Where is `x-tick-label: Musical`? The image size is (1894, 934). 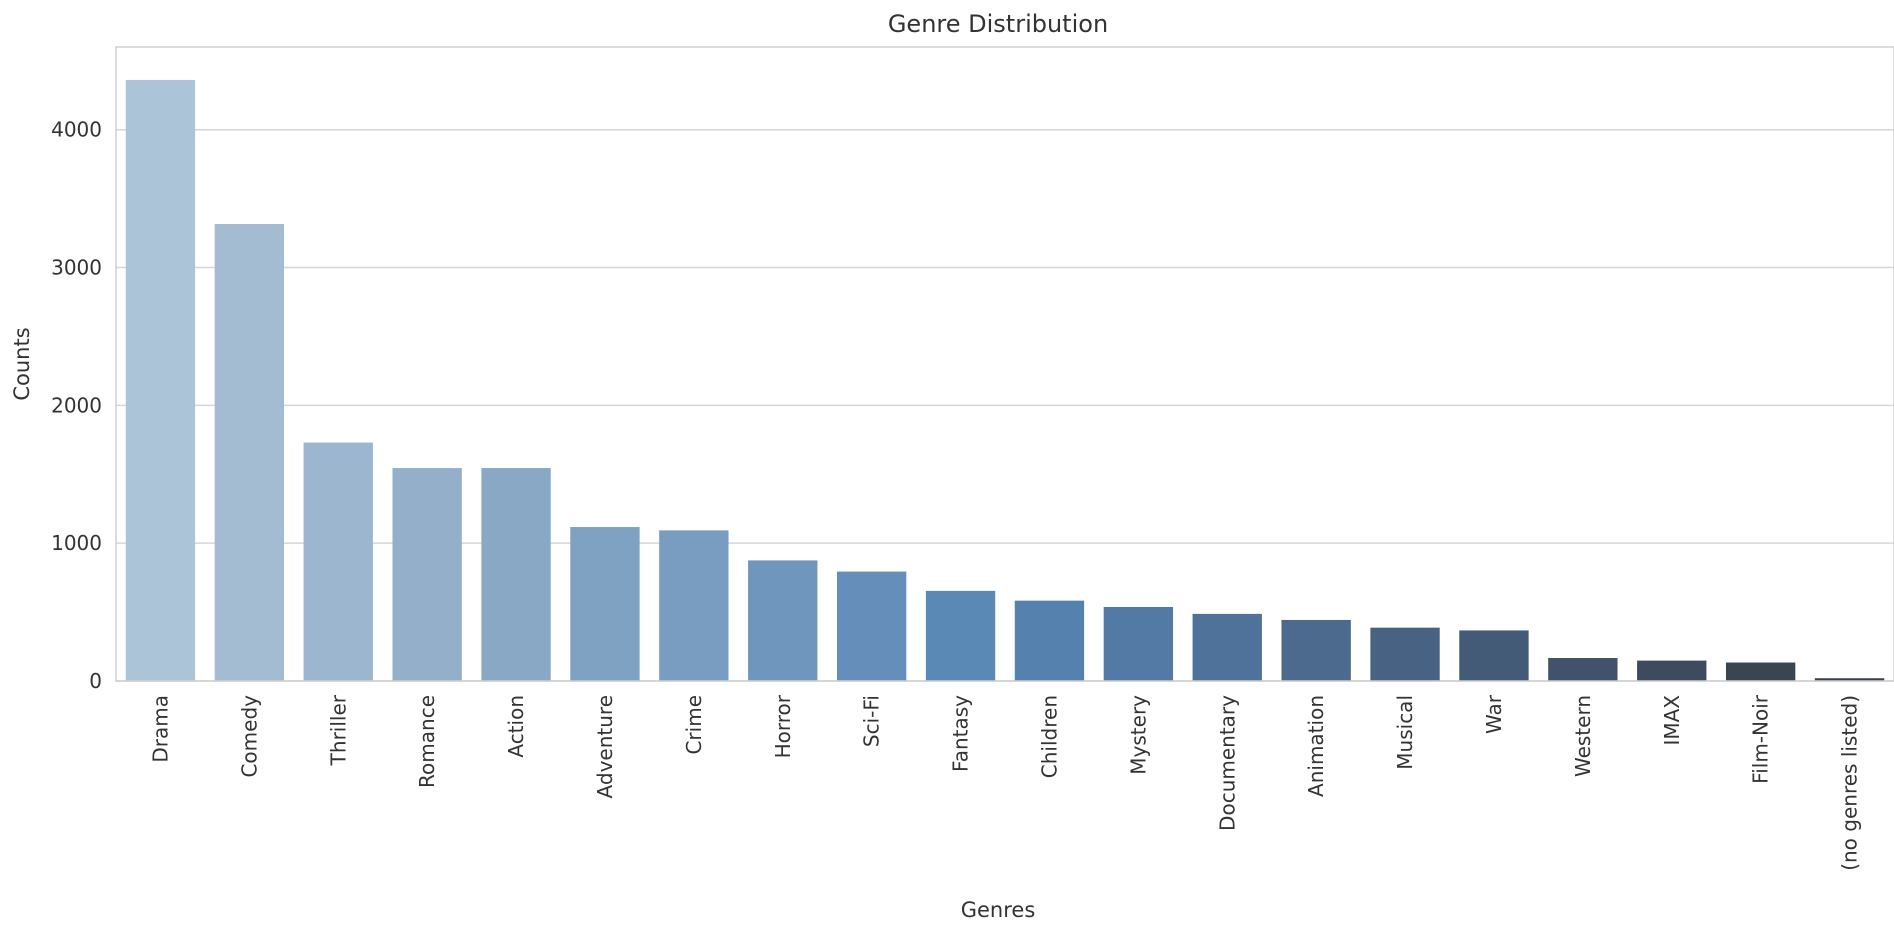 x-tick-label: Musical is located at coordinates (1405, 732).